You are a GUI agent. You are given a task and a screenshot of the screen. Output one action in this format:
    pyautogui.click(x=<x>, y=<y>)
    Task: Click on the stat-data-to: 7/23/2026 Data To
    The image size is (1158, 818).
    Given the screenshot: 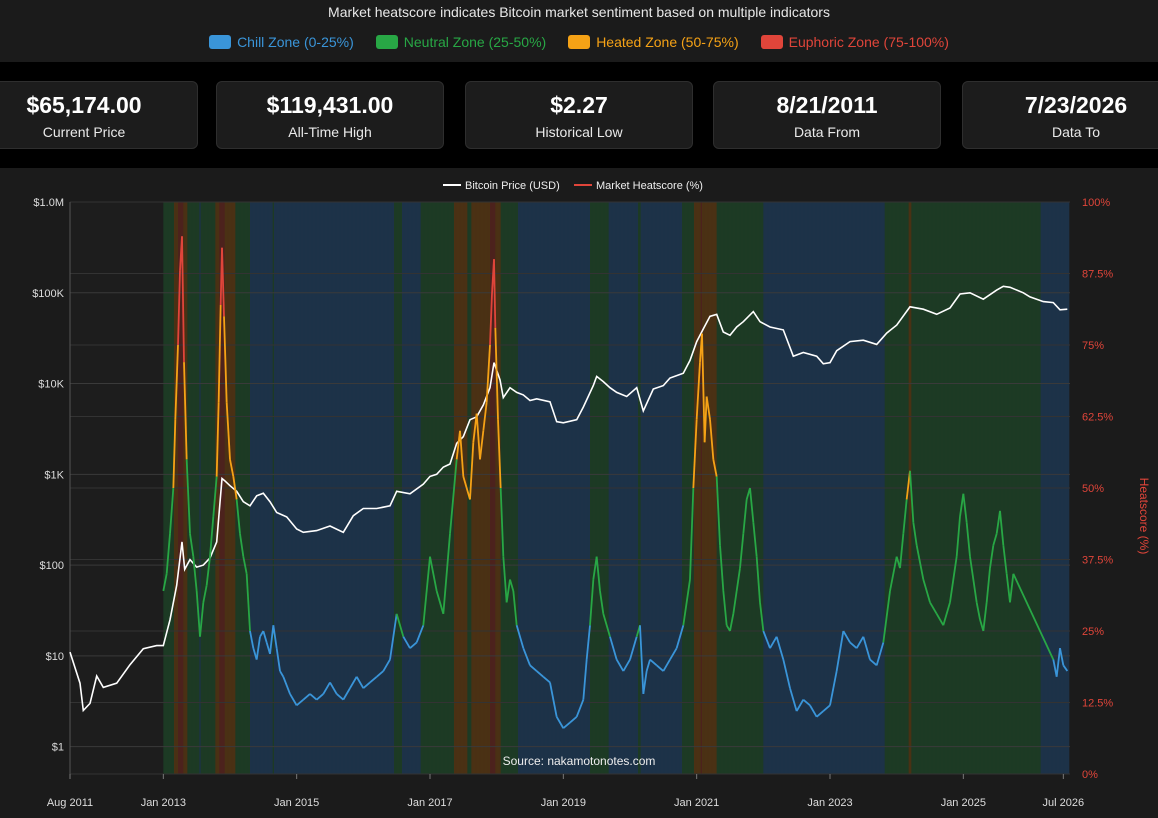 What is the action you would take?
    pyautogui.click(x=1060, y=115)
    